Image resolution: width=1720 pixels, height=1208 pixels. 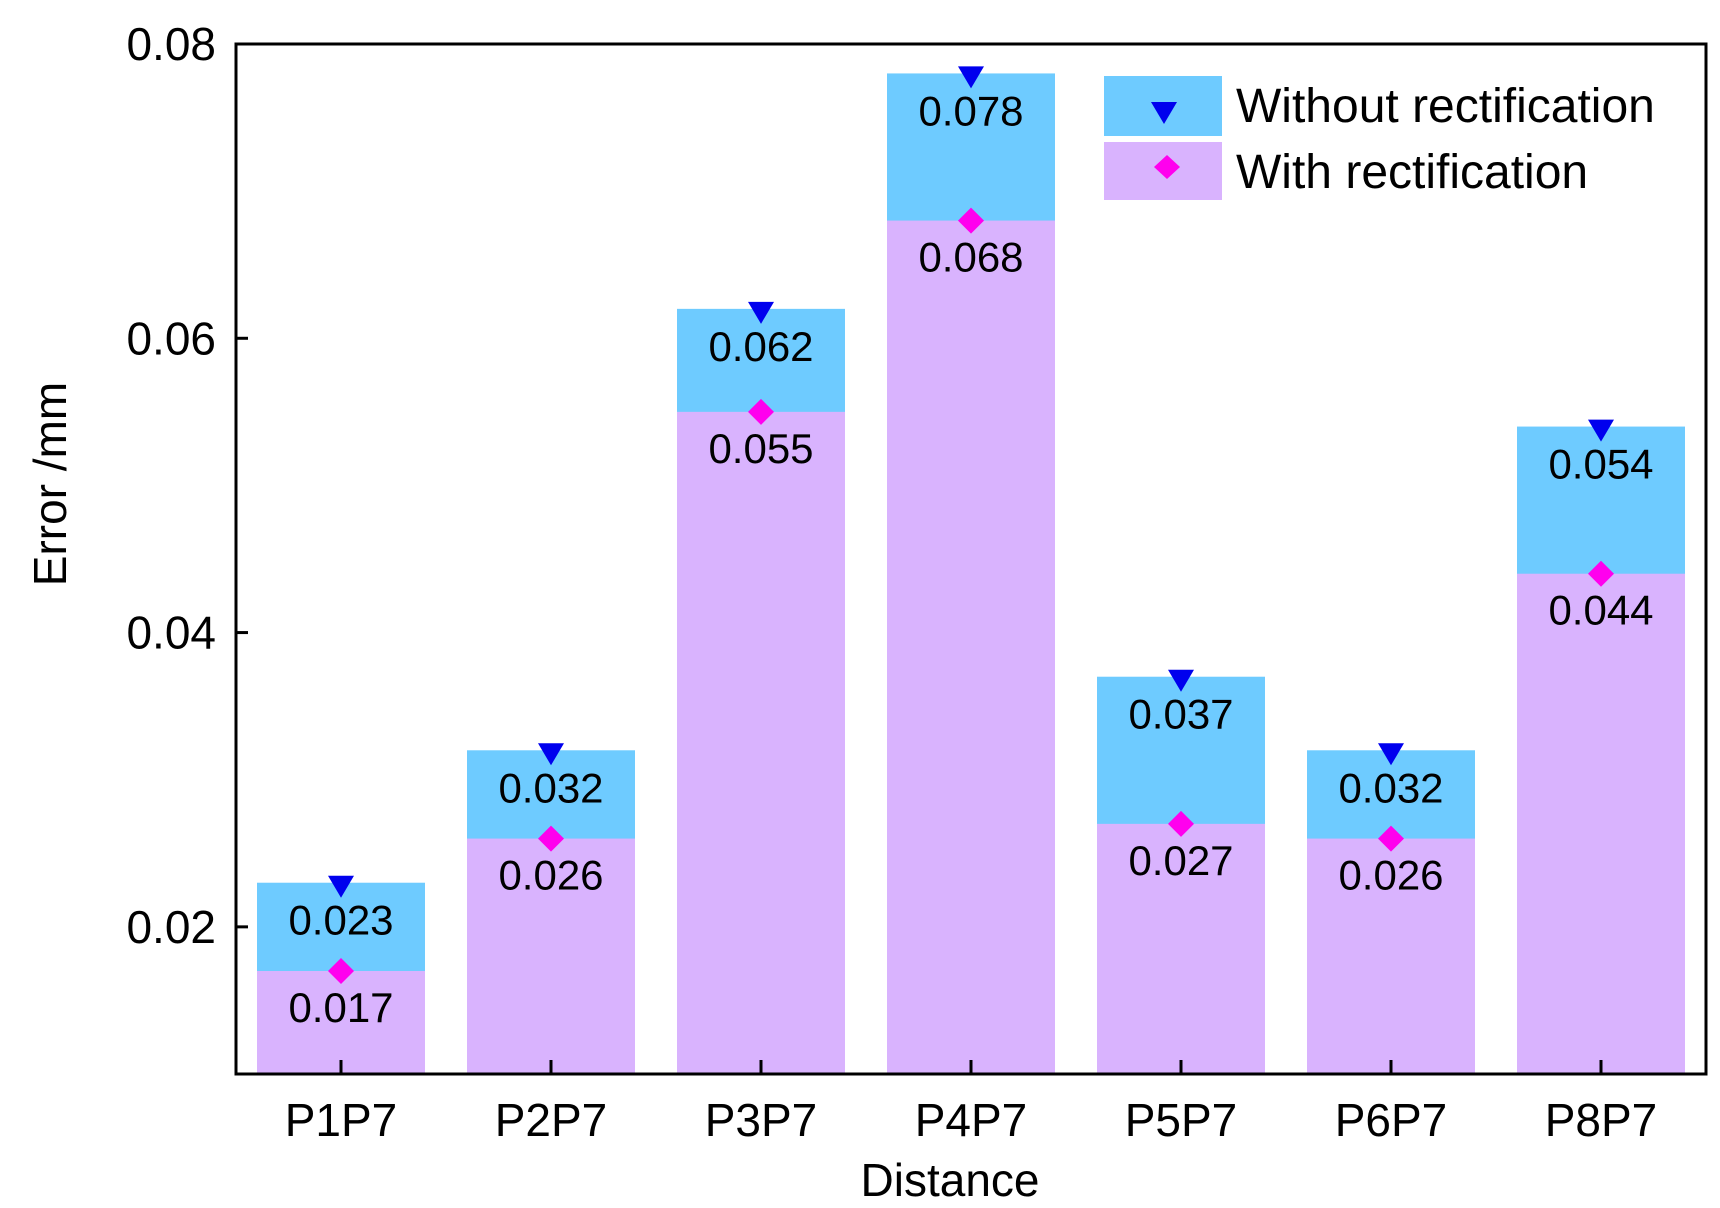 What do you see at coordinates (187, 485) in the screenshot?
I see `y-axis: 0.02 0.04 0.06 0.08` at bounding box center [187, 485].